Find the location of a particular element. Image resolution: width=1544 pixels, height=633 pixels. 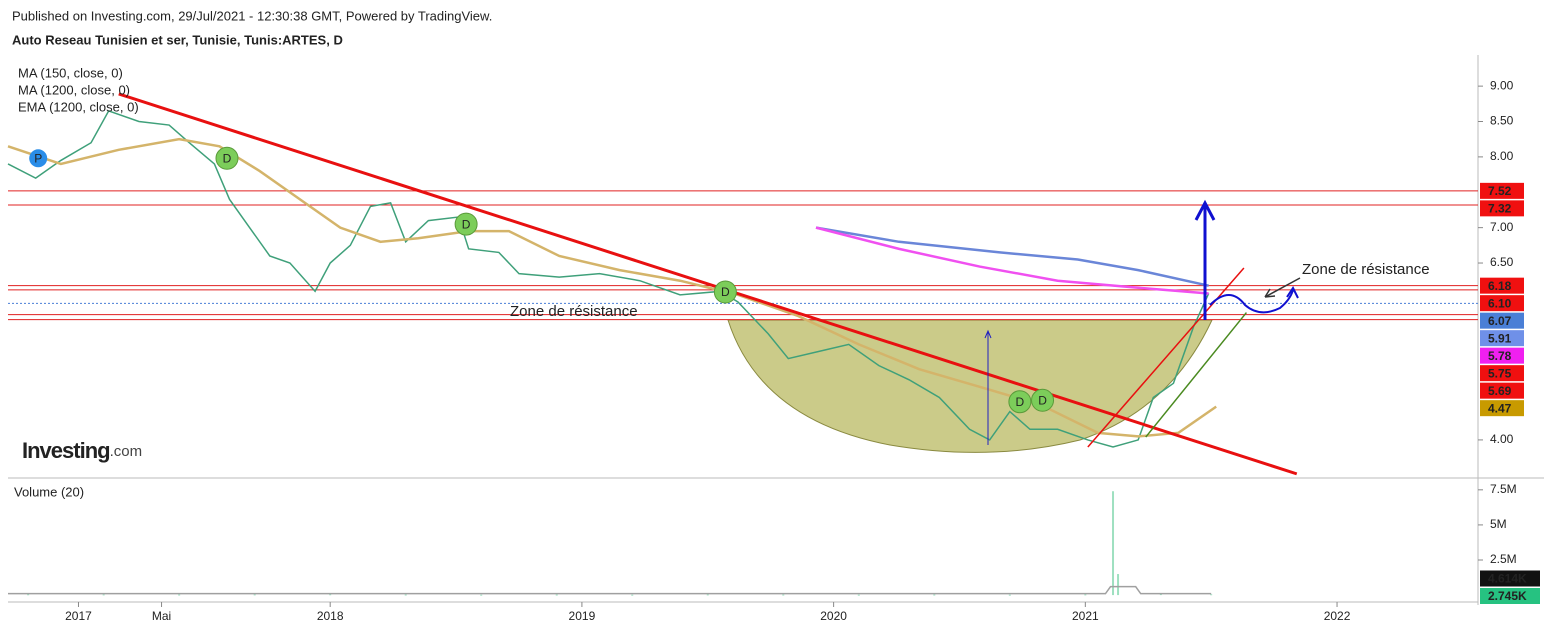

x-tick-label: Mai is located at coordinates (161, 616).